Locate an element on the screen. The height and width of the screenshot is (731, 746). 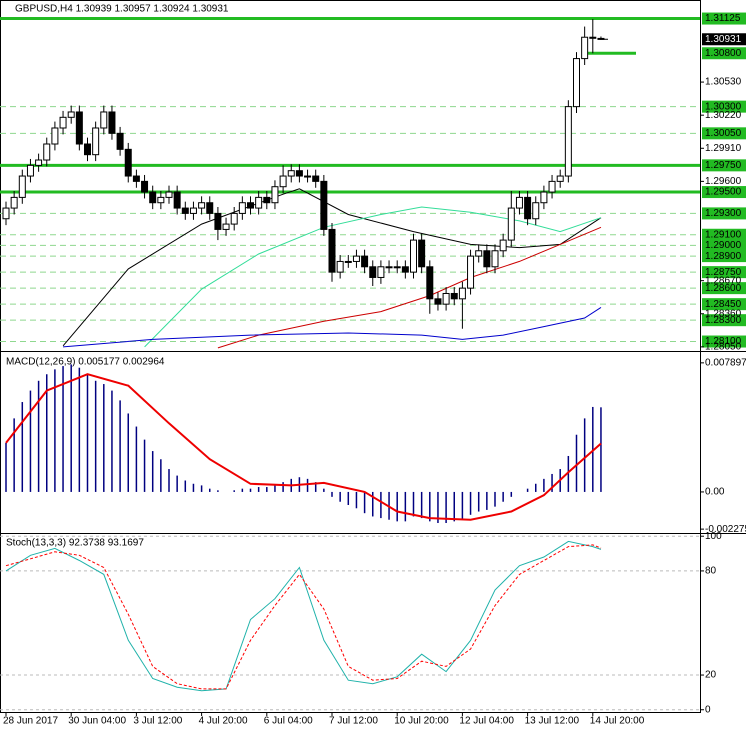
price-label: 1.28450 is located at coordinates (723, 304).